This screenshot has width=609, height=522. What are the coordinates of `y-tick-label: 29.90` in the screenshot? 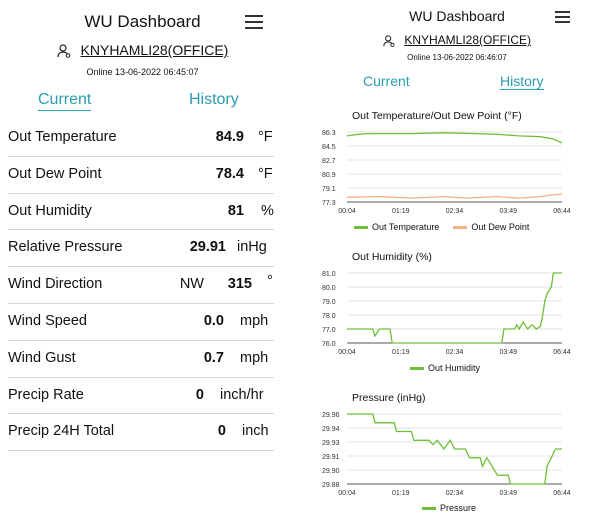 It's located at (331, 471).